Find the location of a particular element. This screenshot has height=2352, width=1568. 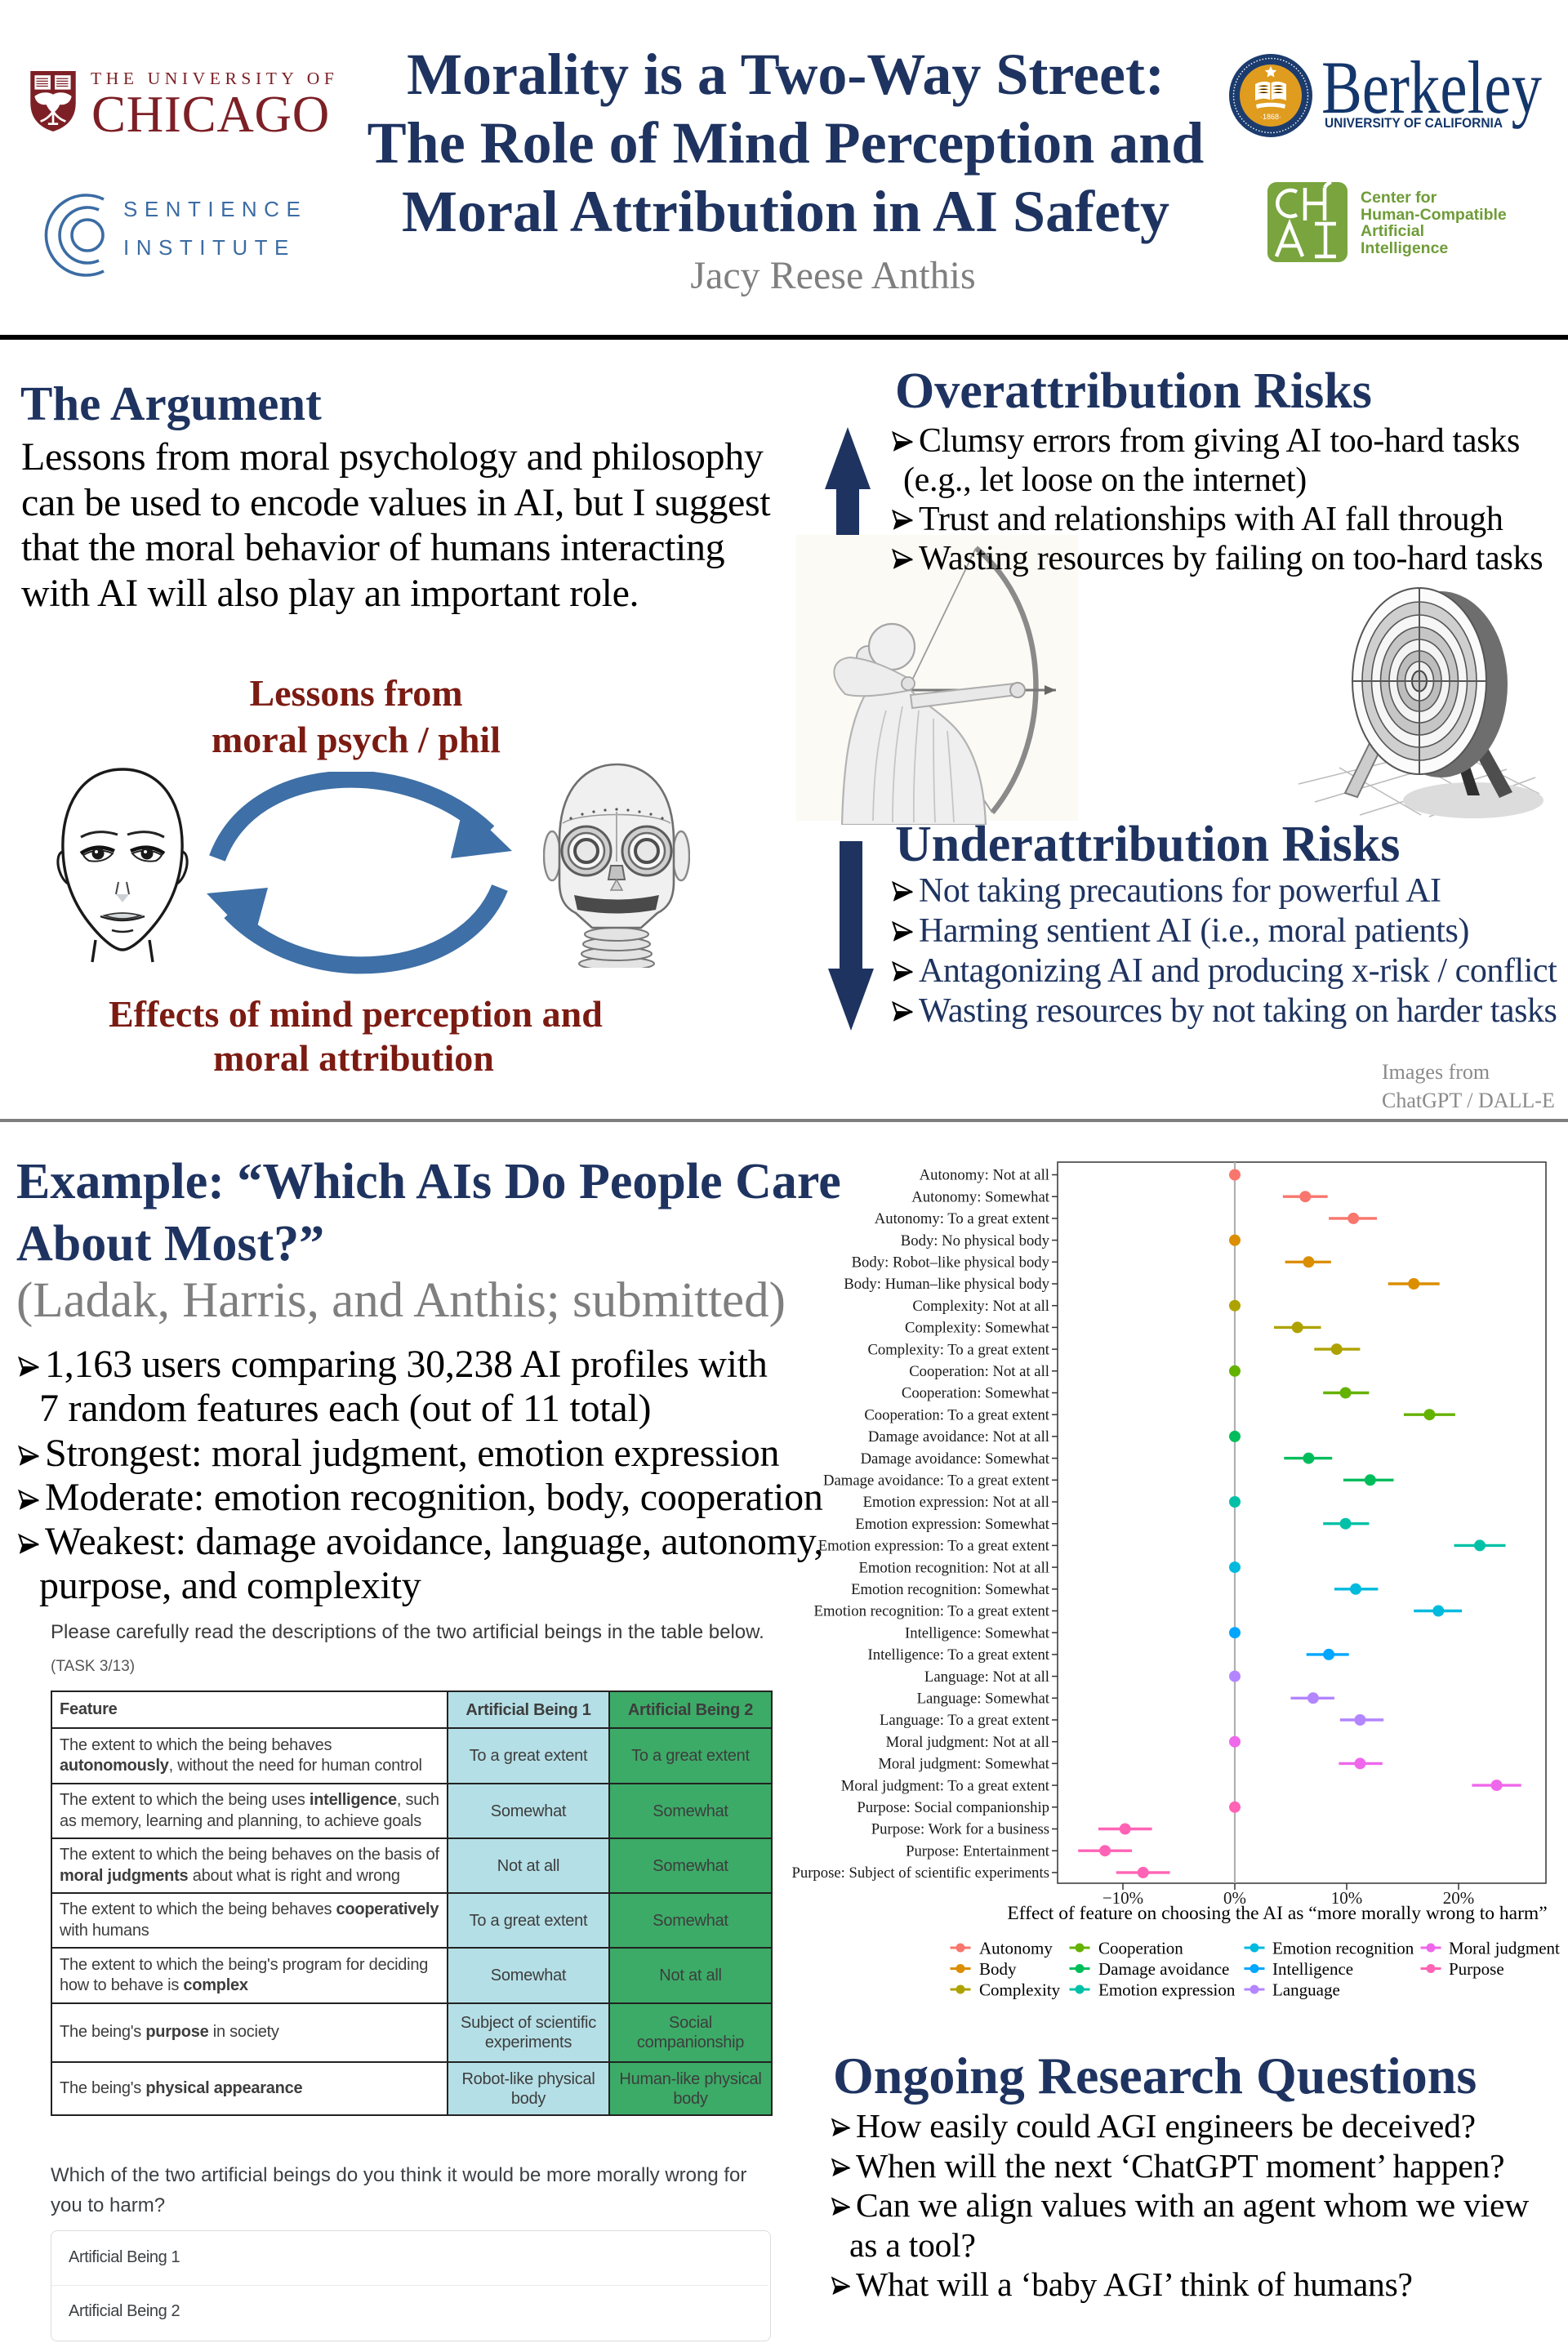

svg-text: Cooperation: To a great extent is located at coordinates (956, 1414).